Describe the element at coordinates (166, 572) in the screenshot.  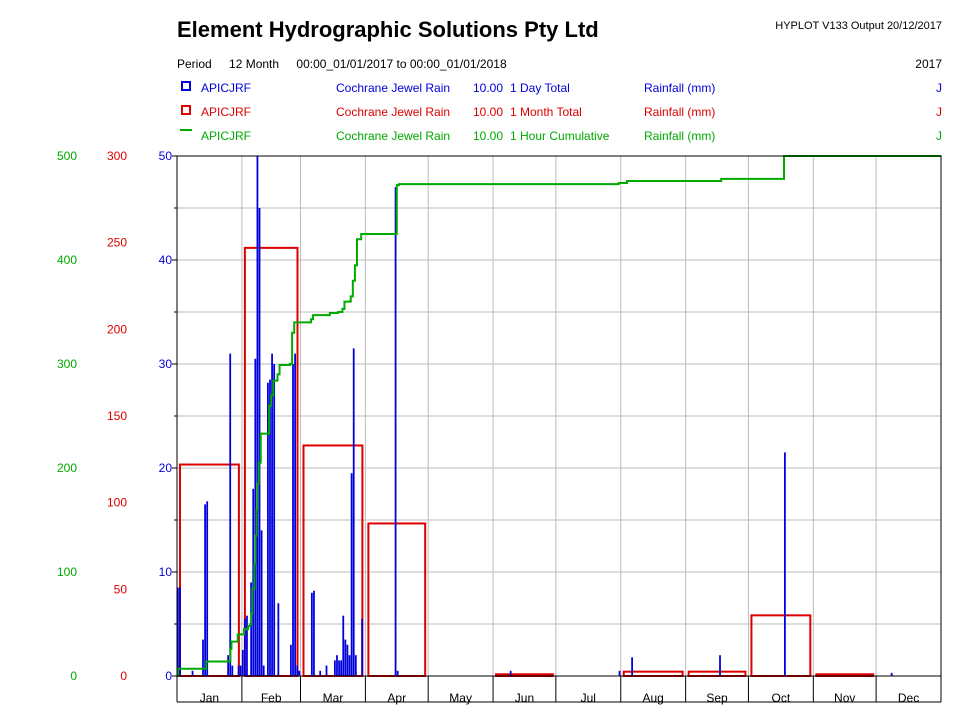
I see `daily-axis-tick-label: 10` at that location.